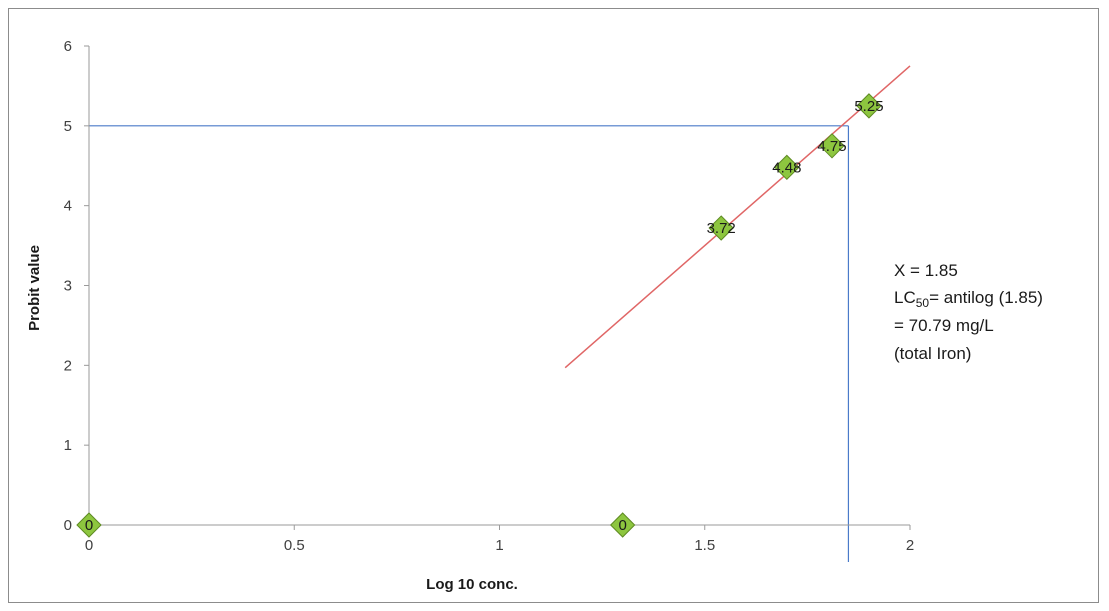  What do you see at coordinates (89, 545) in the screenshot?
I see `x-tick-label: 0` at bounding box center [89, 545].